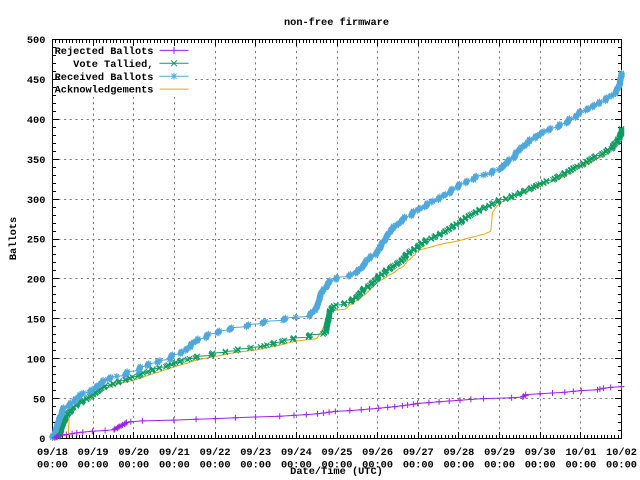 The width and height of the screenshot is (640, 480). What do you see at coordinates (337, 453) in the screenshot?
I see `svg-text: 09/25` at bounding box center [337, 453].